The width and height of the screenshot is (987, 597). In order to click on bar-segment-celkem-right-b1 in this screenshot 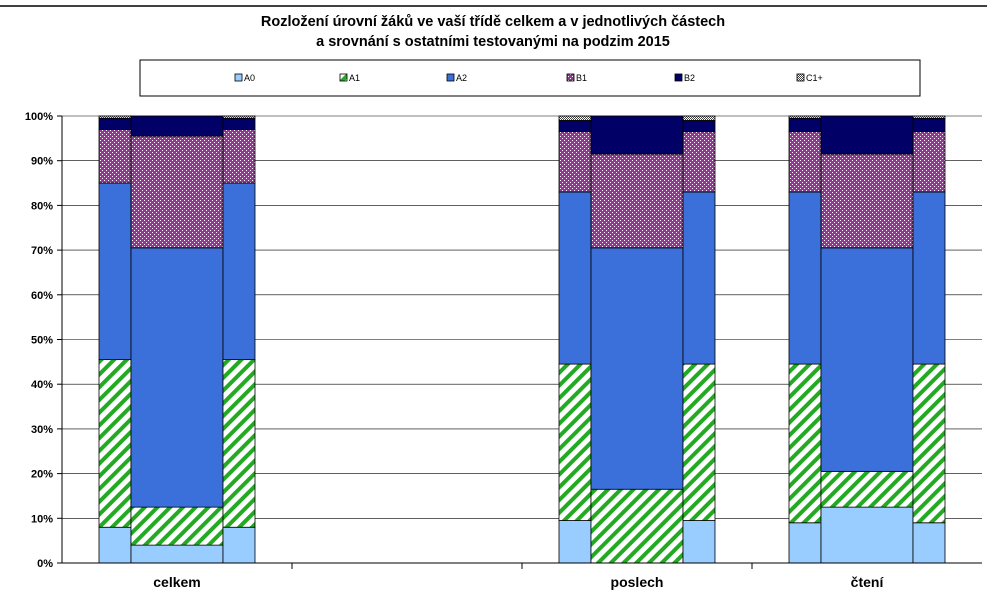, I will do `click(239, 156)`.